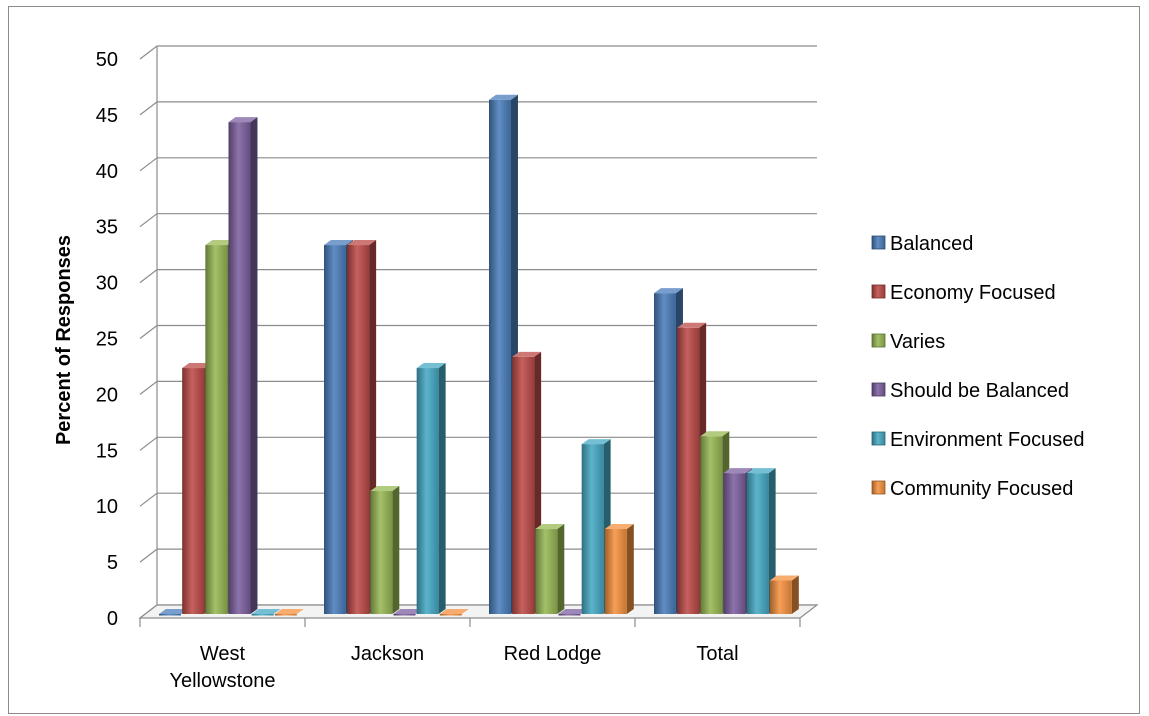 The image size is (1149, 716). I want to click on y-tick-label: 30, so click(107, 284).